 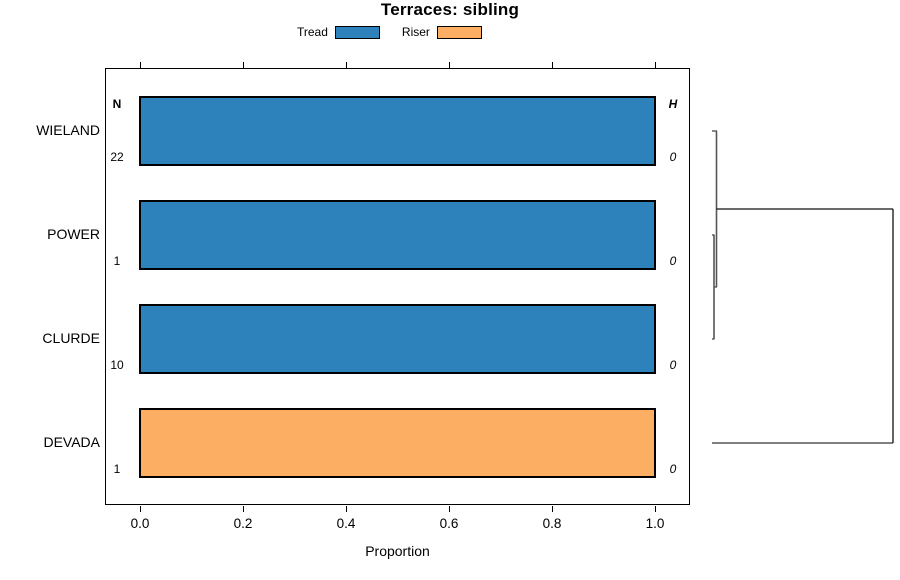 What do you see at coordinates (117, 469) in the screenshot?
I see `n-value-devada: 1` at bounding box center [117, 469].